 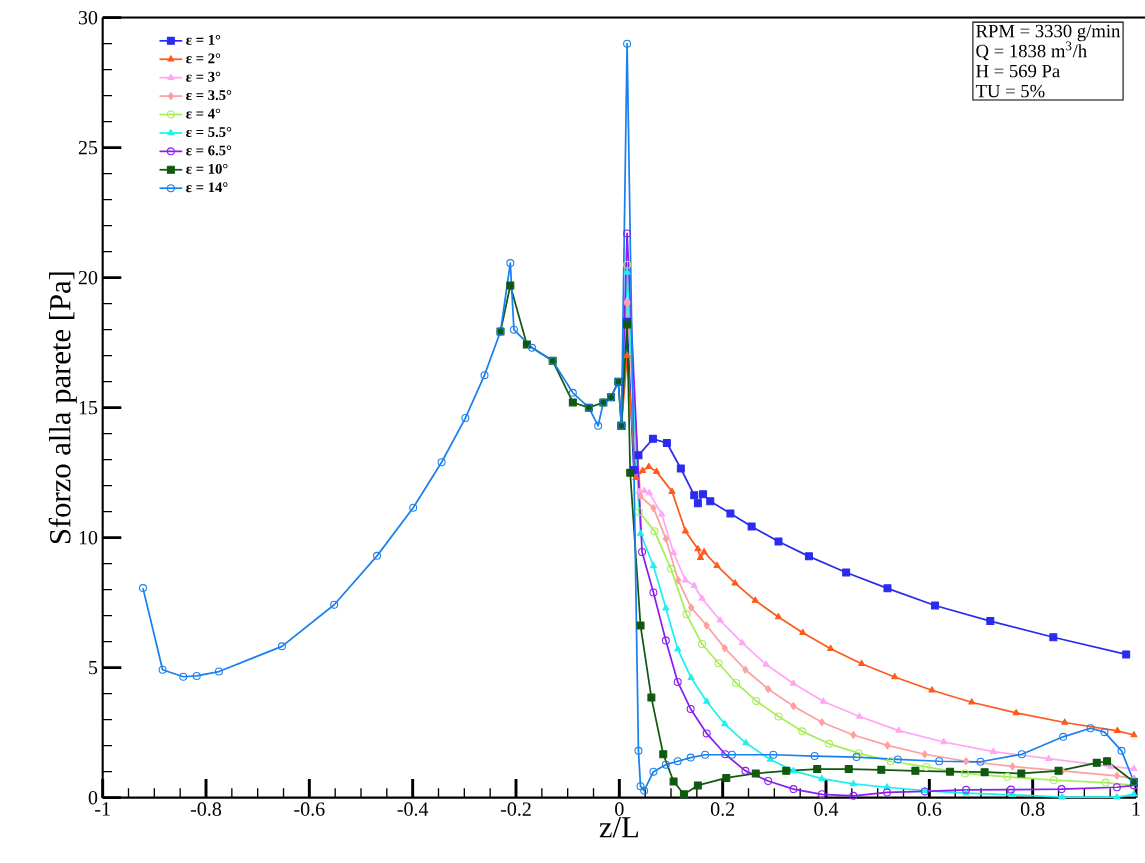 What do you see at coordinates (618, 827) in the screenshot?
I see `x-axis-title: z/L` at bounding box center [618, 827].